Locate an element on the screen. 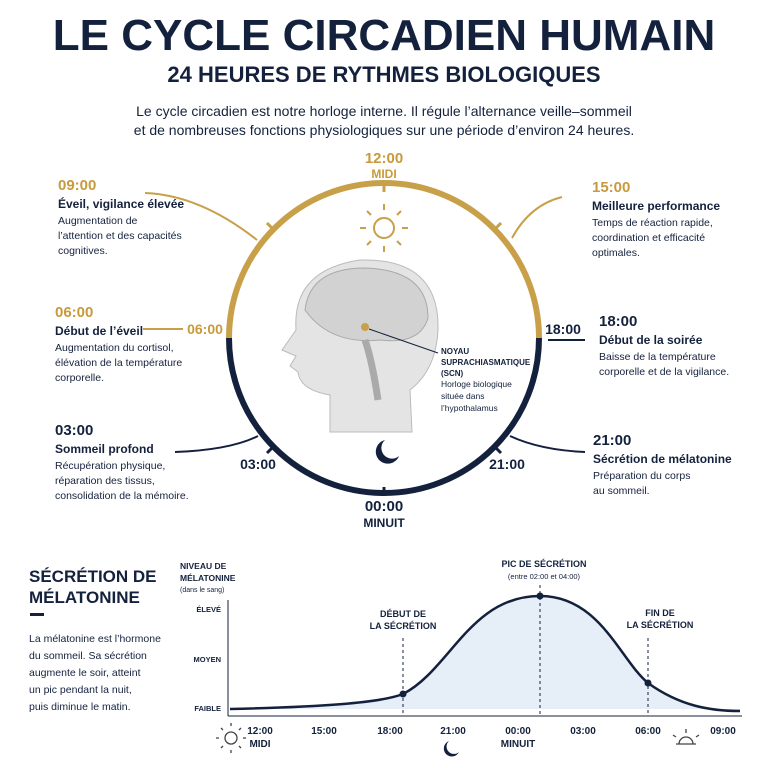  x-label: 03:00 is located at coordinates (583, 731).